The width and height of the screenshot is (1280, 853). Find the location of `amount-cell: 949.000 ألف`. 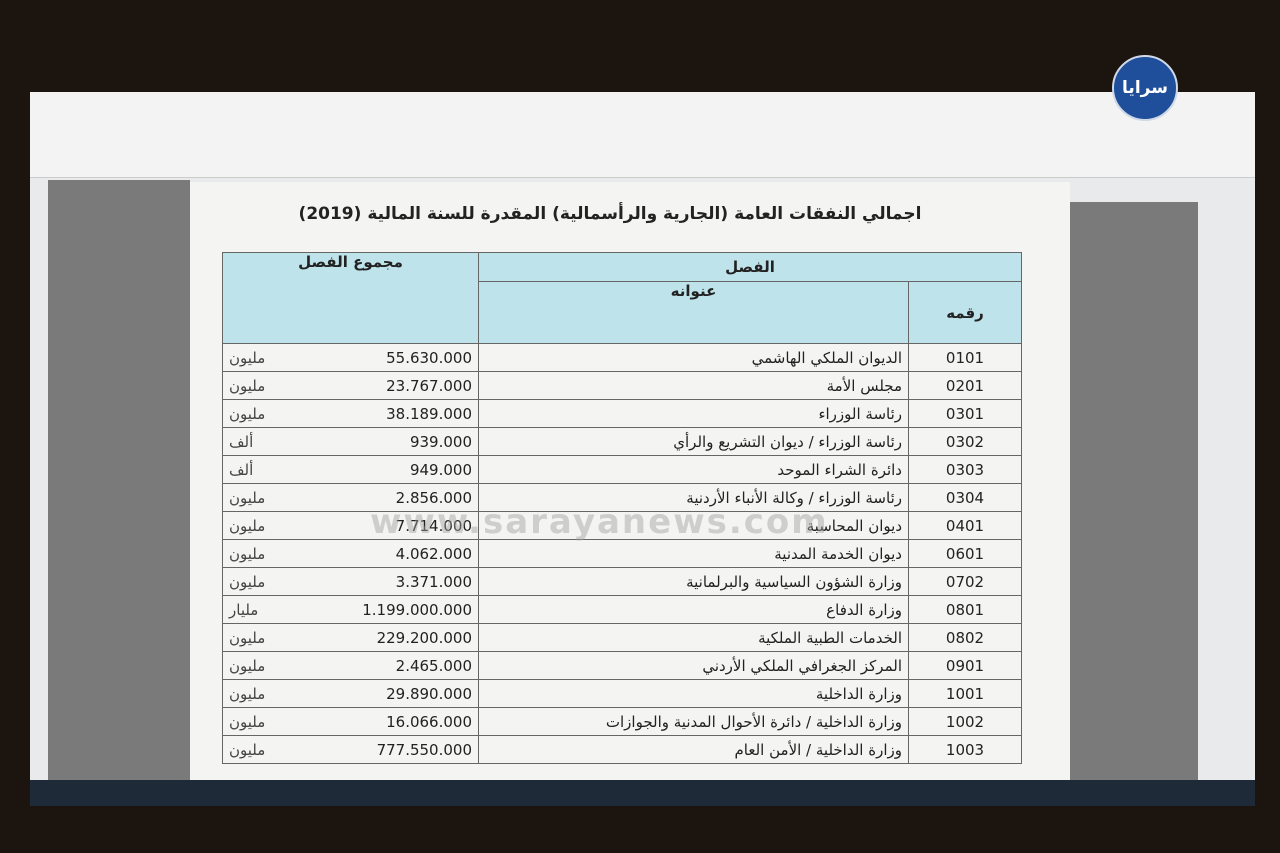

amount-cell: 949.000 ألف is located at coordinates (350, 469).